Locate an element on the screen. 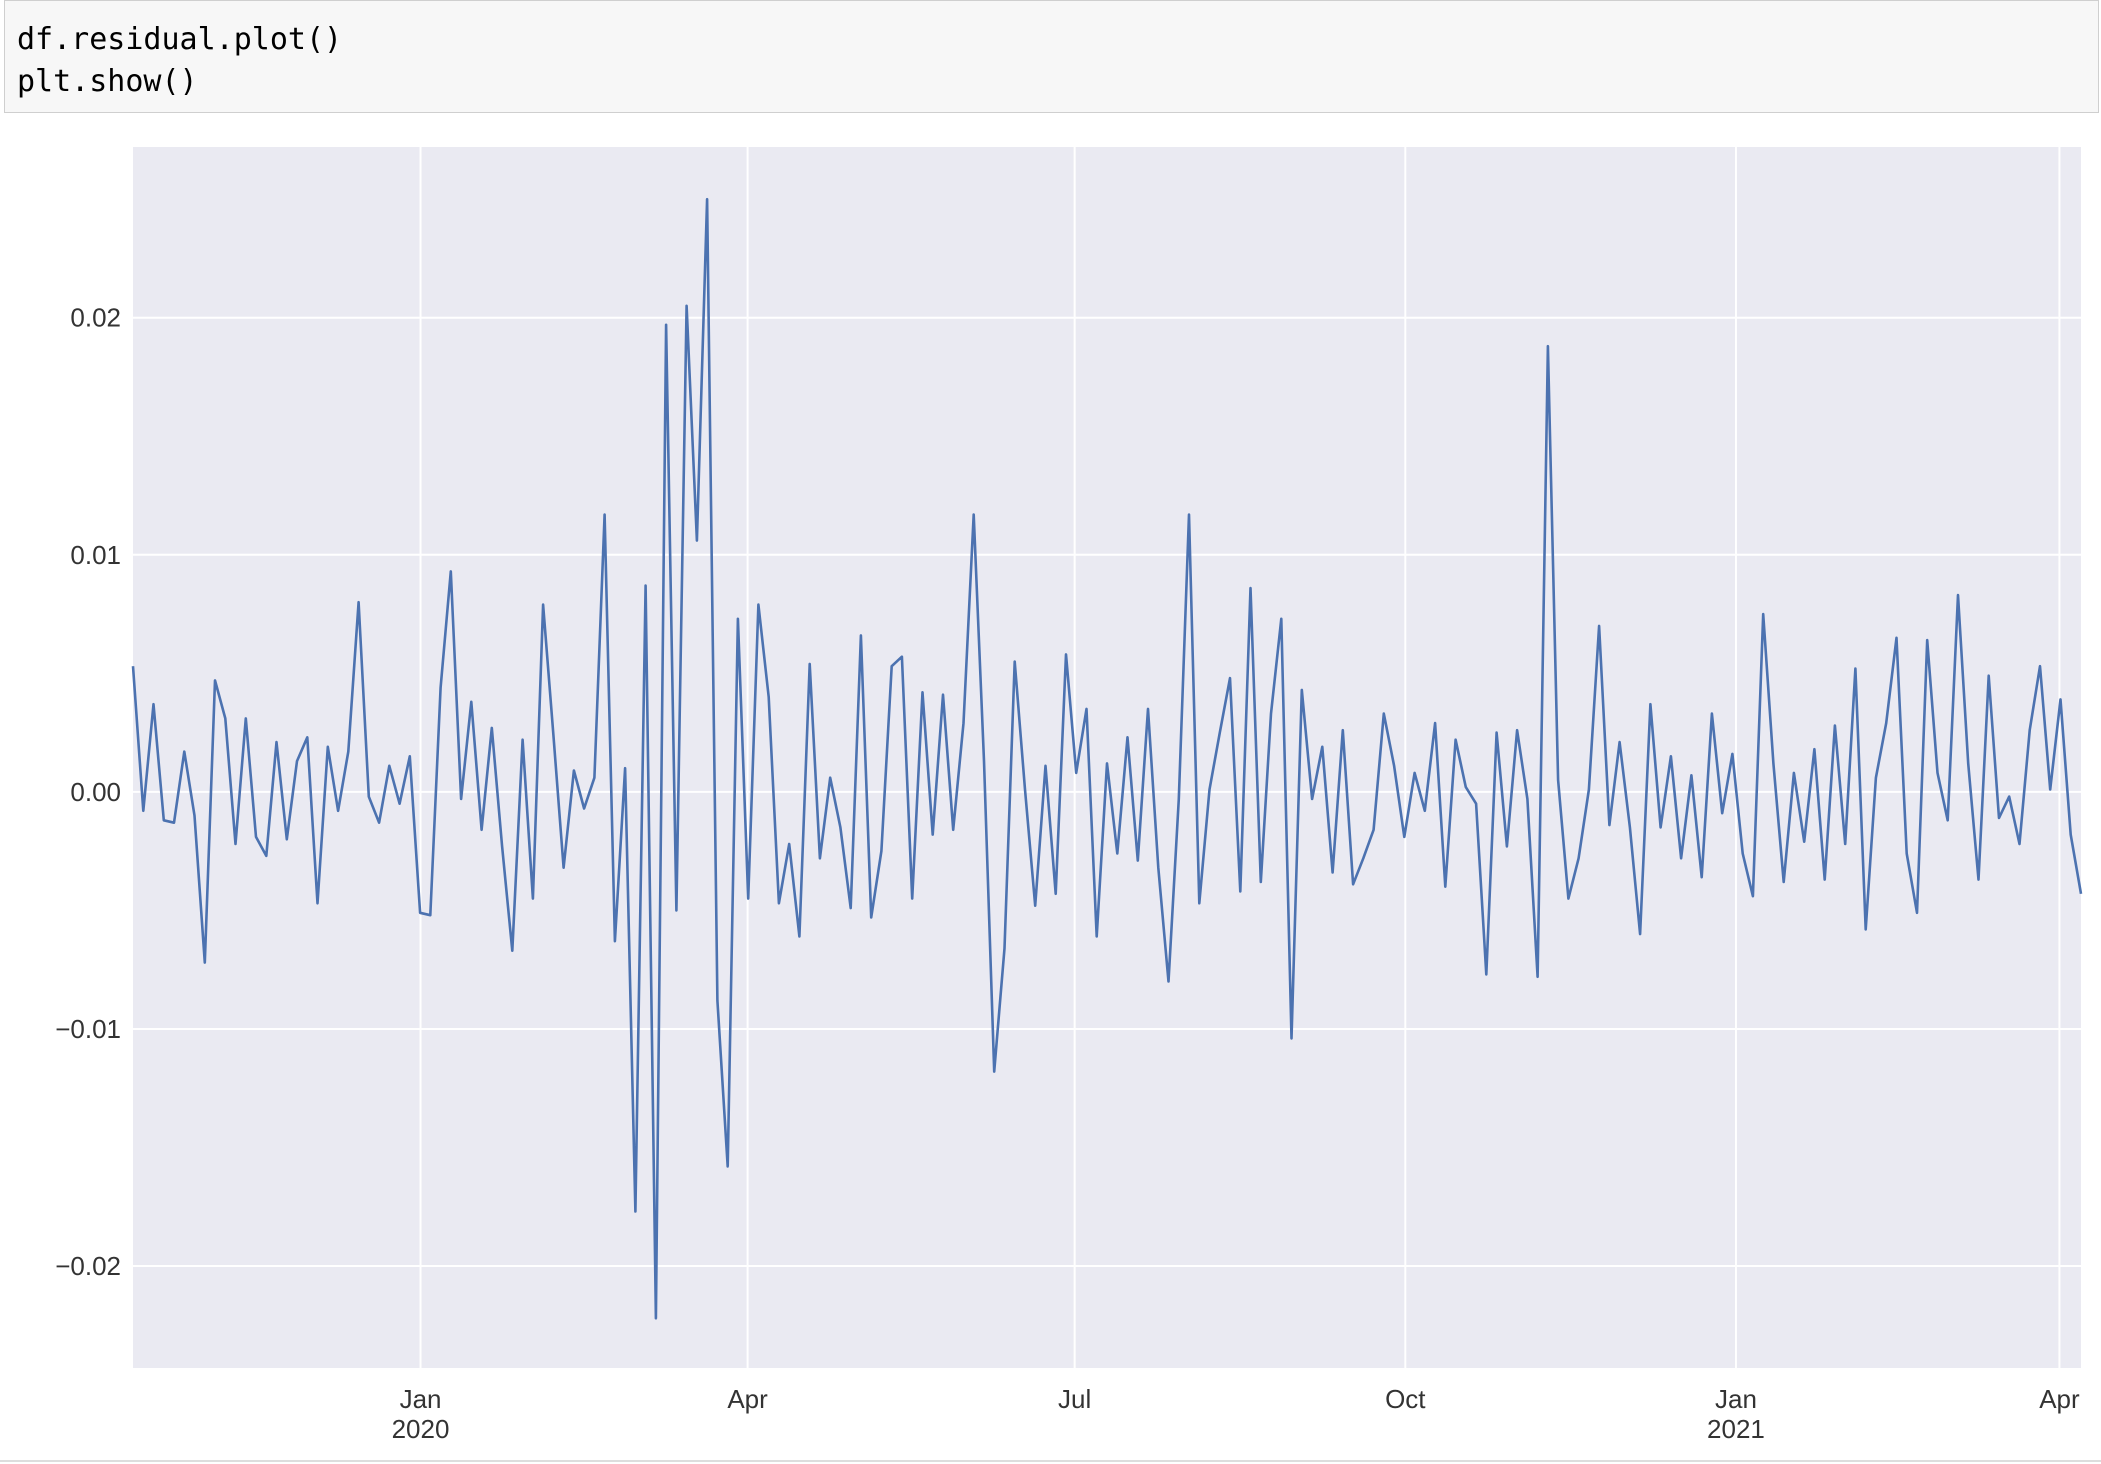 Image resolution: width=2101 pixels, height=1464 pixels. x-tick-label: Oct is located at coordinates (1405, 1399).